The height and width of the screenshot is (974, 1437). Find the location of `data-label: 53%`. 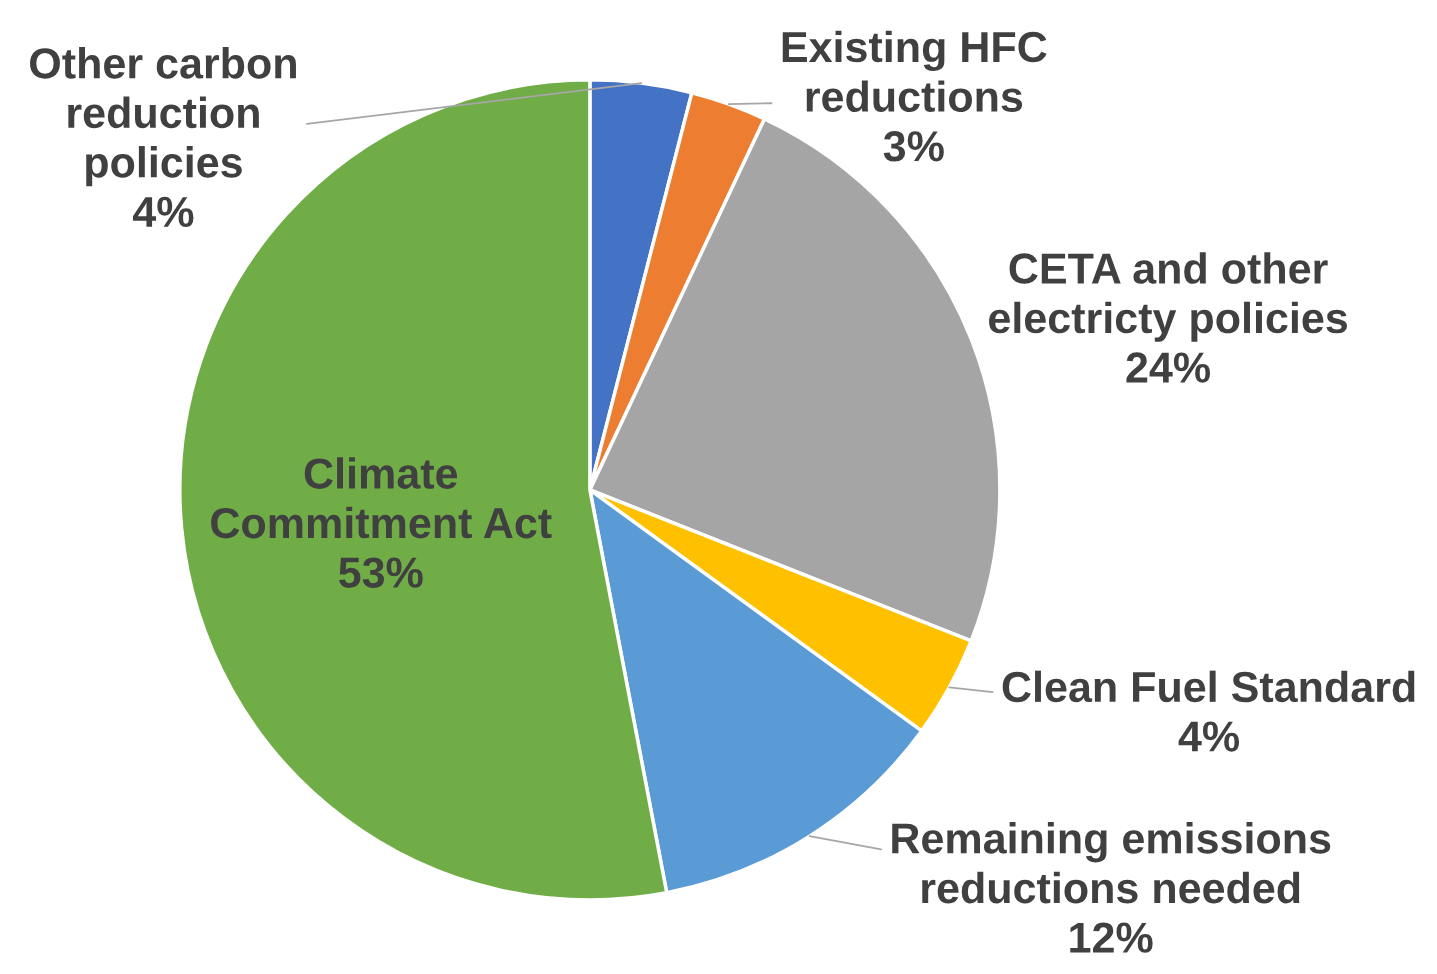

data-label: 53% is located at coordinates (381, 572).